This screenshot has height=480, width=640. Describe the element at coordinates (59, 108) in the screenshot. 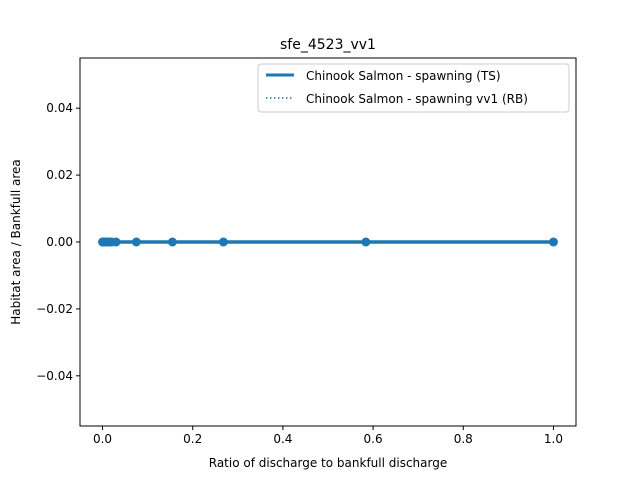

I see `y-tick-label: 0.04` at that location.